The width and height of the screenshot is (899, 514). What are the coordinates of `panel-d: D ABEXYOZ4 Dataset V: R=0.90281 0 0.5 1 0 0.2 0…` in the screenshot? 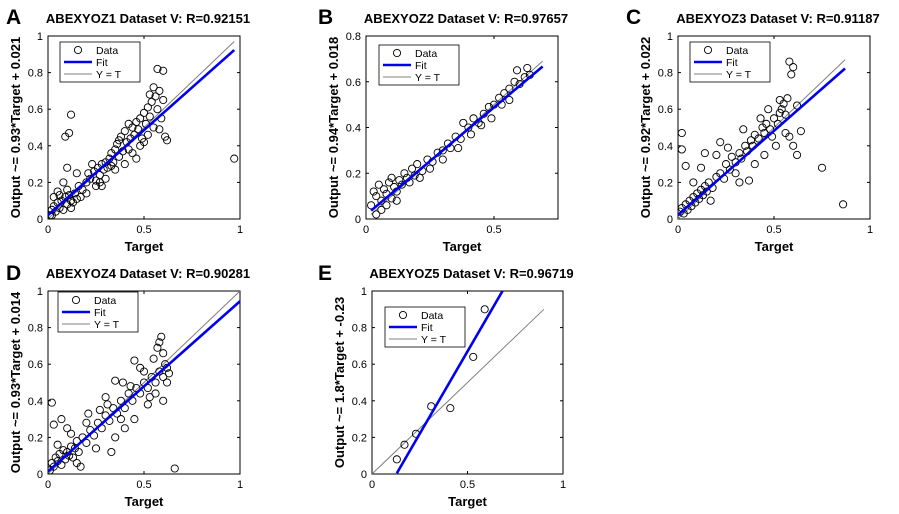 It's located at (128, 385).